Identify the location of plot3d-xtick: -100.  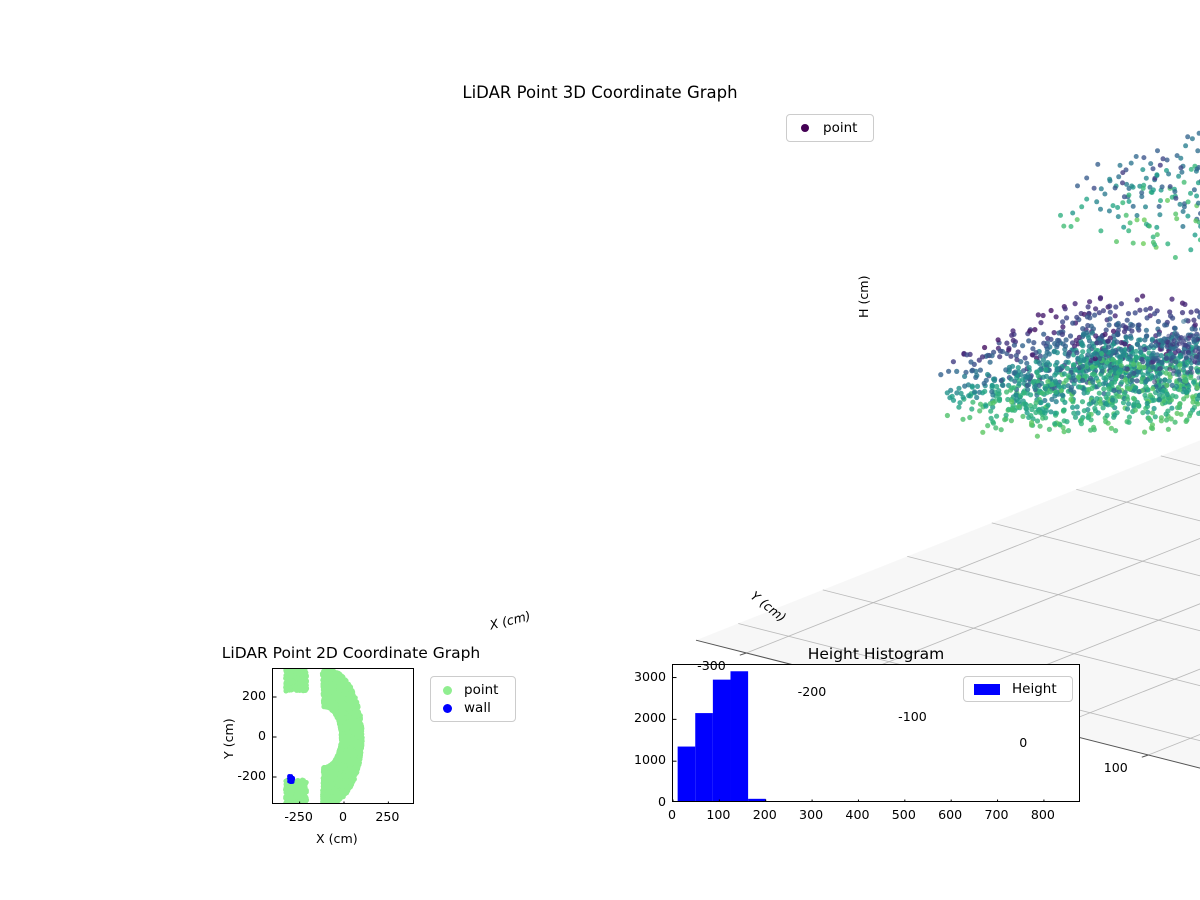
(912, 716).